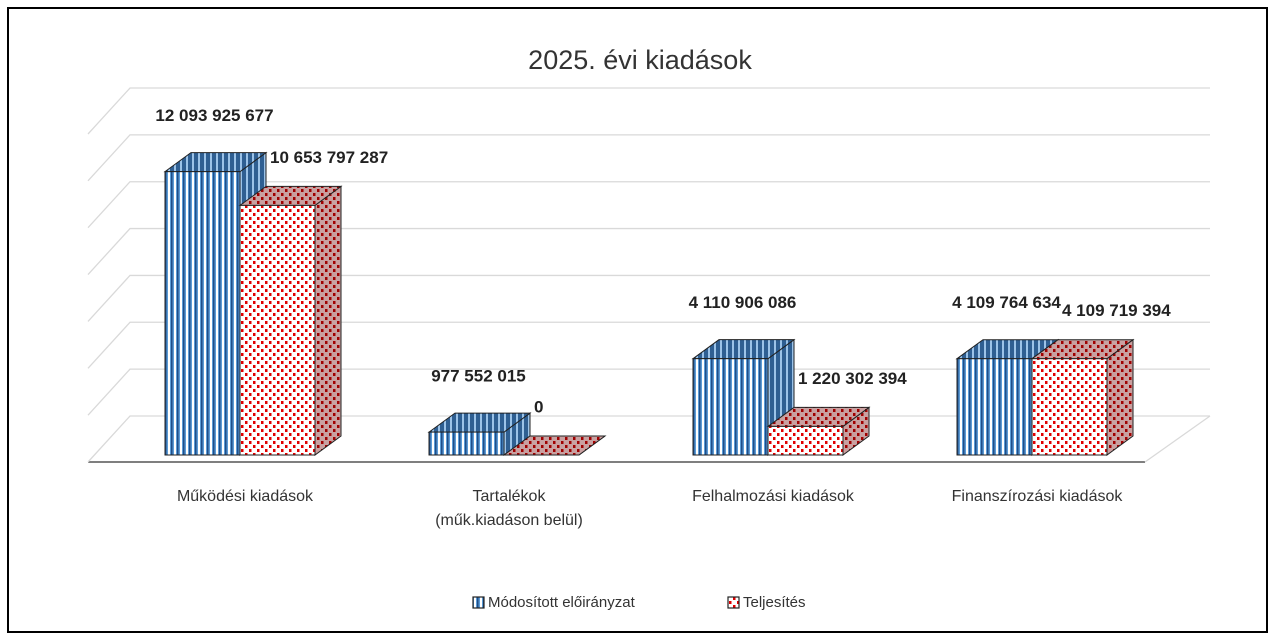  I want to click on label-line: (műk.kiadáson belül), so click(509, 520).